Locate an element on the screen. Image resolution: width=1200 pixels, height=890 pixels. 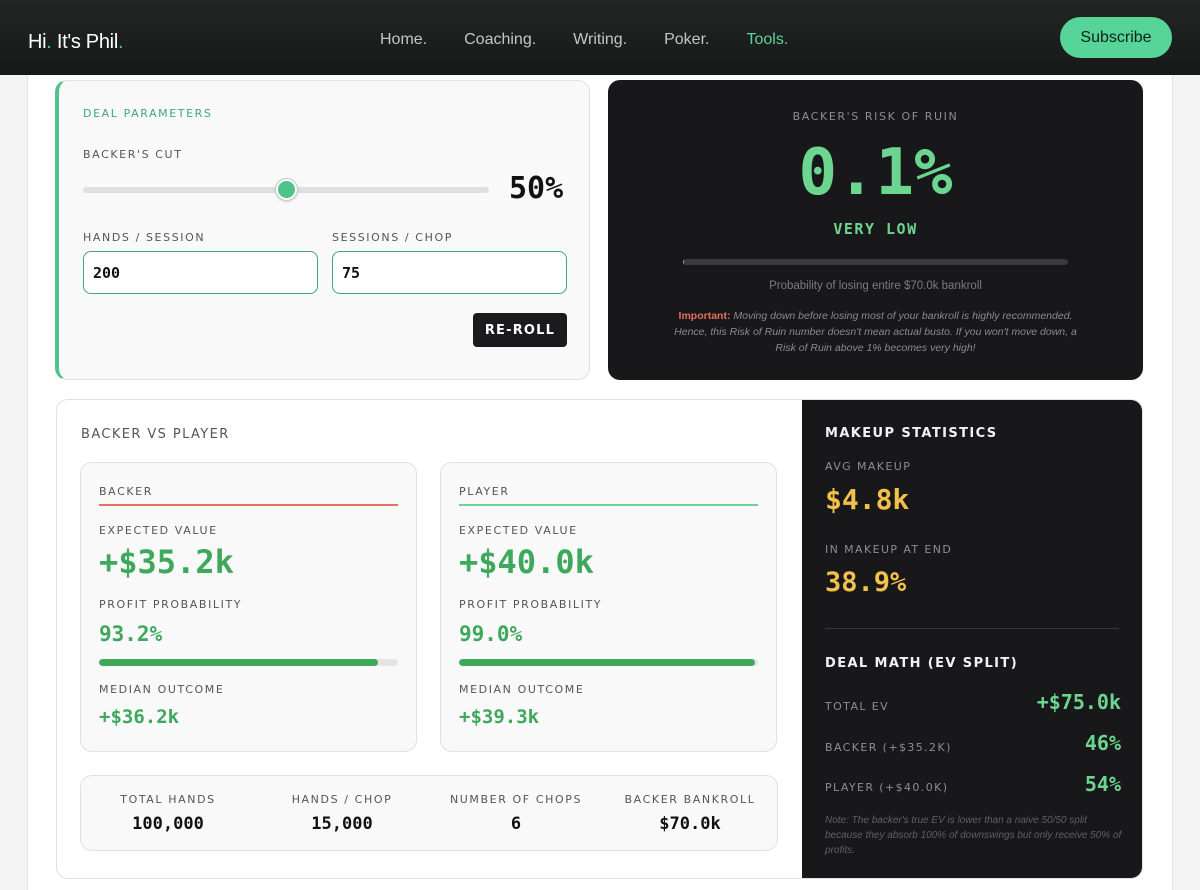
slider-thumb is located at coordinates (286, 189).